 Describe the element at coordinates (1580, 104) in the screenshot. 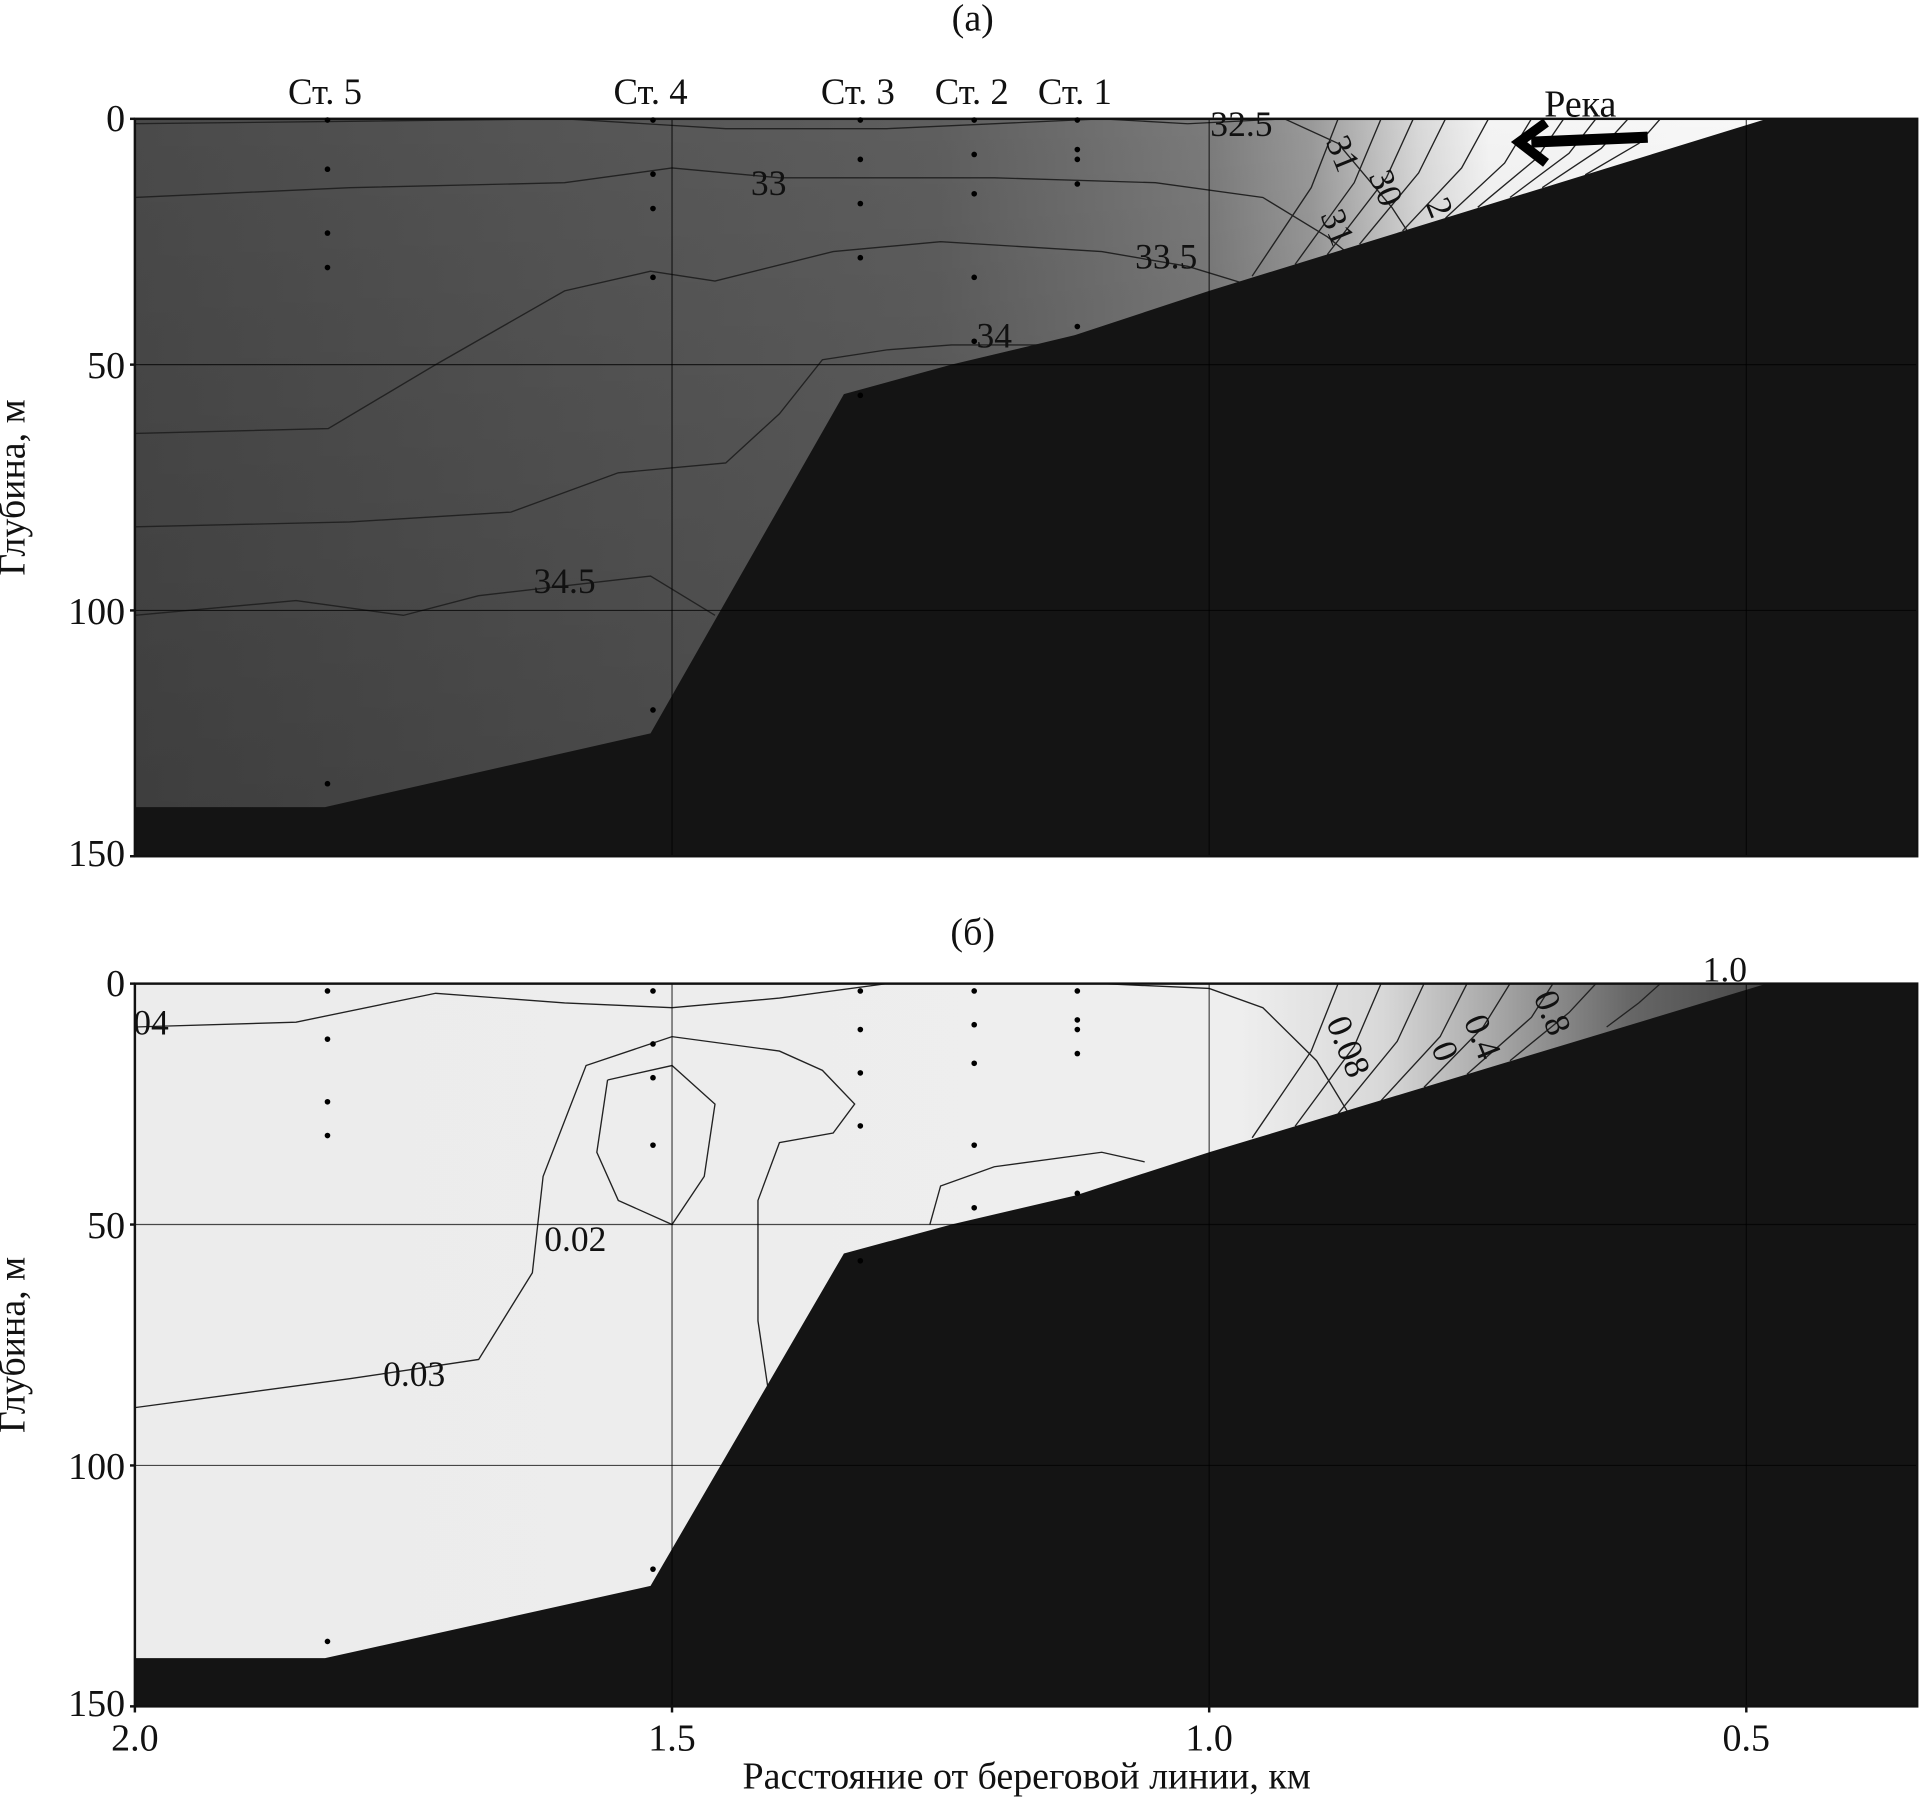

I see `river-label: Река` at that location.